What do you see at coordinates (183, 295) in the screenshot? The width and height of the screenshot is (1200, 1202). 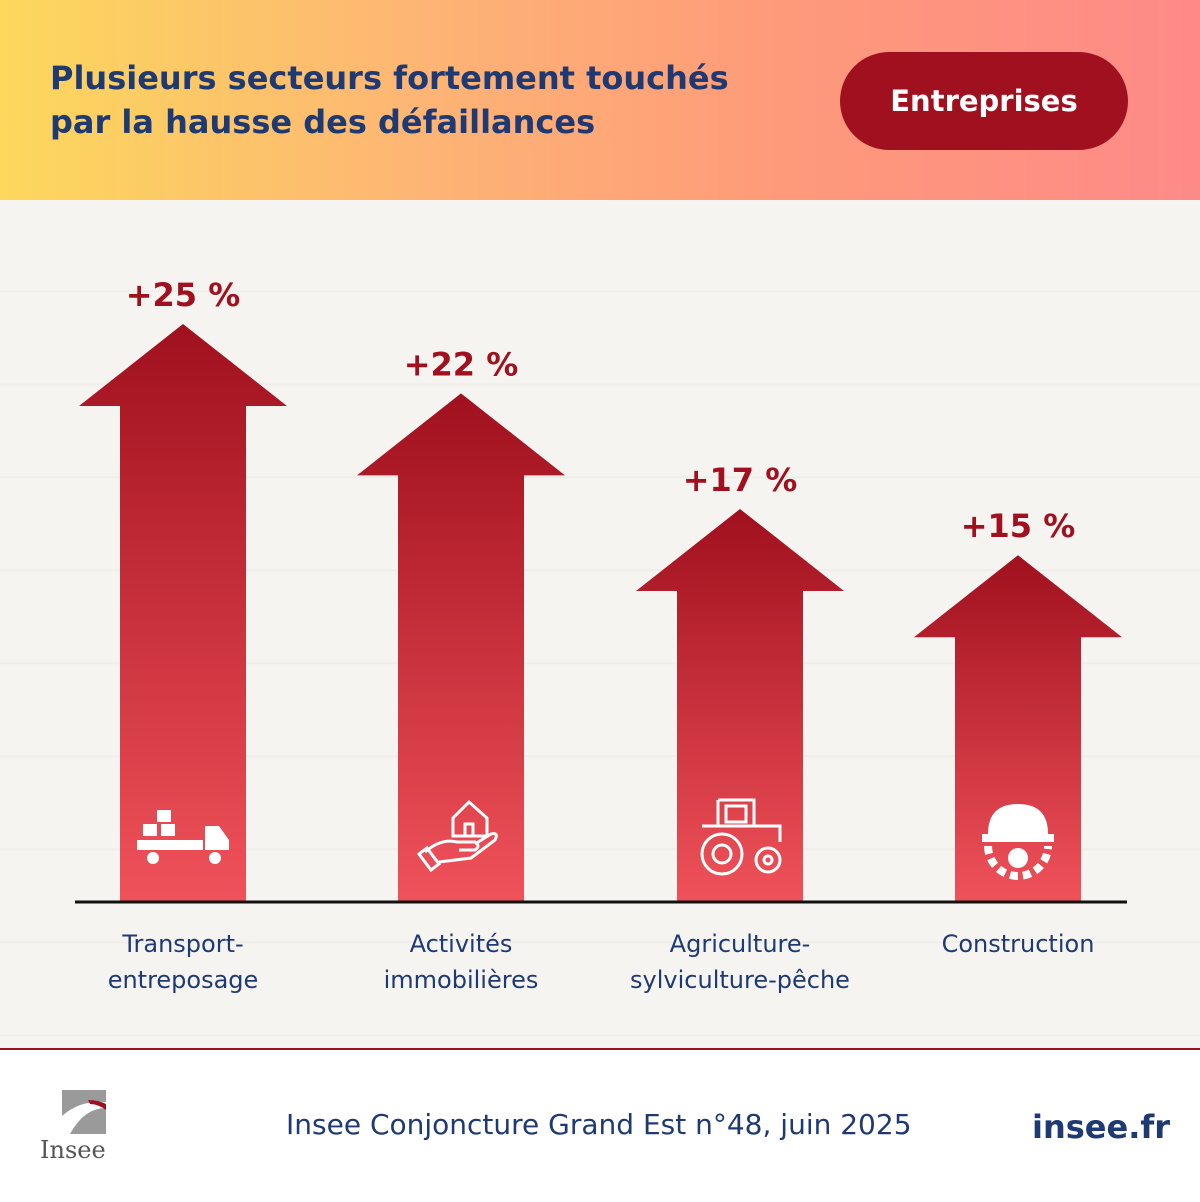 I see `value-label-1: +25 %` at bounding box center [183, 295].